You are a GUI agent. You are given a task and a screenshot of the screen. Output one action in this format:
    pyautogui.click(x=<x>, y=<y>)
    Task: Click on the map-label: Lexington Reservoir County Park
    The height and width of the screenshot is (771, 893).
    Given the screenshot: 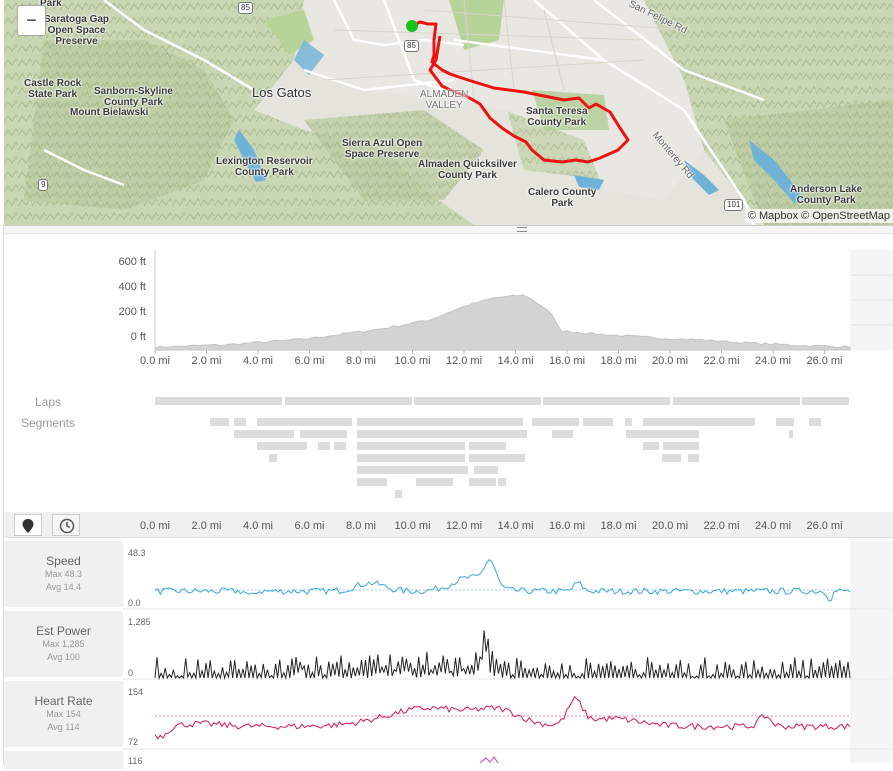 What is the action you would take?
    pyautogui.click(x=264, y=167)
    